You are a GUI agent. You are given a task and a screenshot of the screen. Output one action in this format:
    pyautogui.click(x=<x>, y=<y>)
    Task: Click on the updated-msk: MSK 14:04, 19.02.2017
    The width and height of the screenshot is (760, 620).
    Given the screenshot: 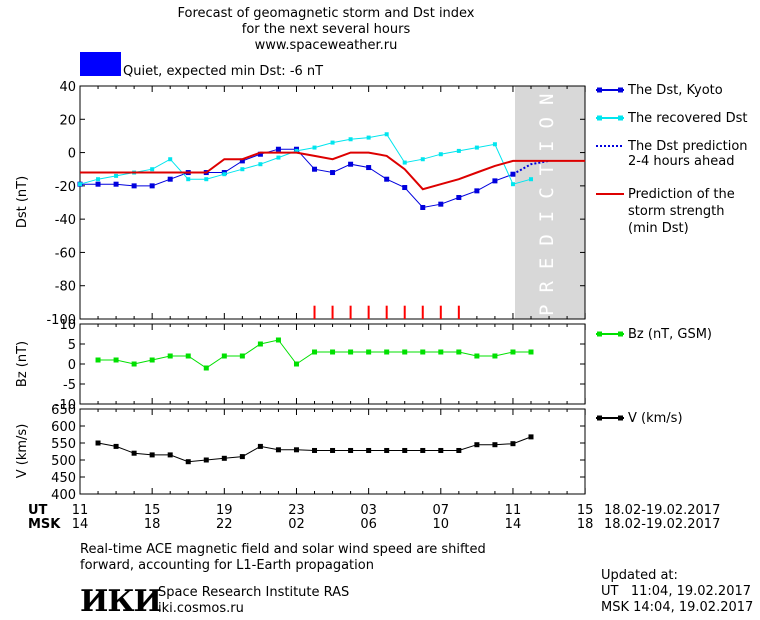 What is the action you would take?
    pyautogui.click(x=677, y=607)
    